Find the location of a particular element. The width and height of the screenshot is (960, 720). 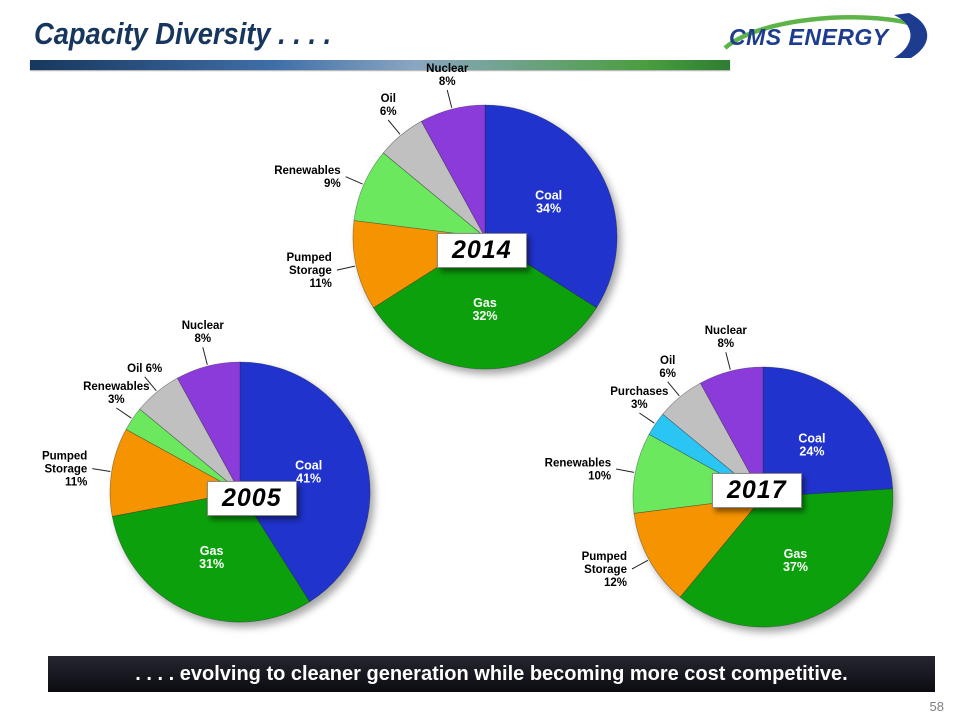

pie-slice-pumped-storage is located at coordinates (698, 547).